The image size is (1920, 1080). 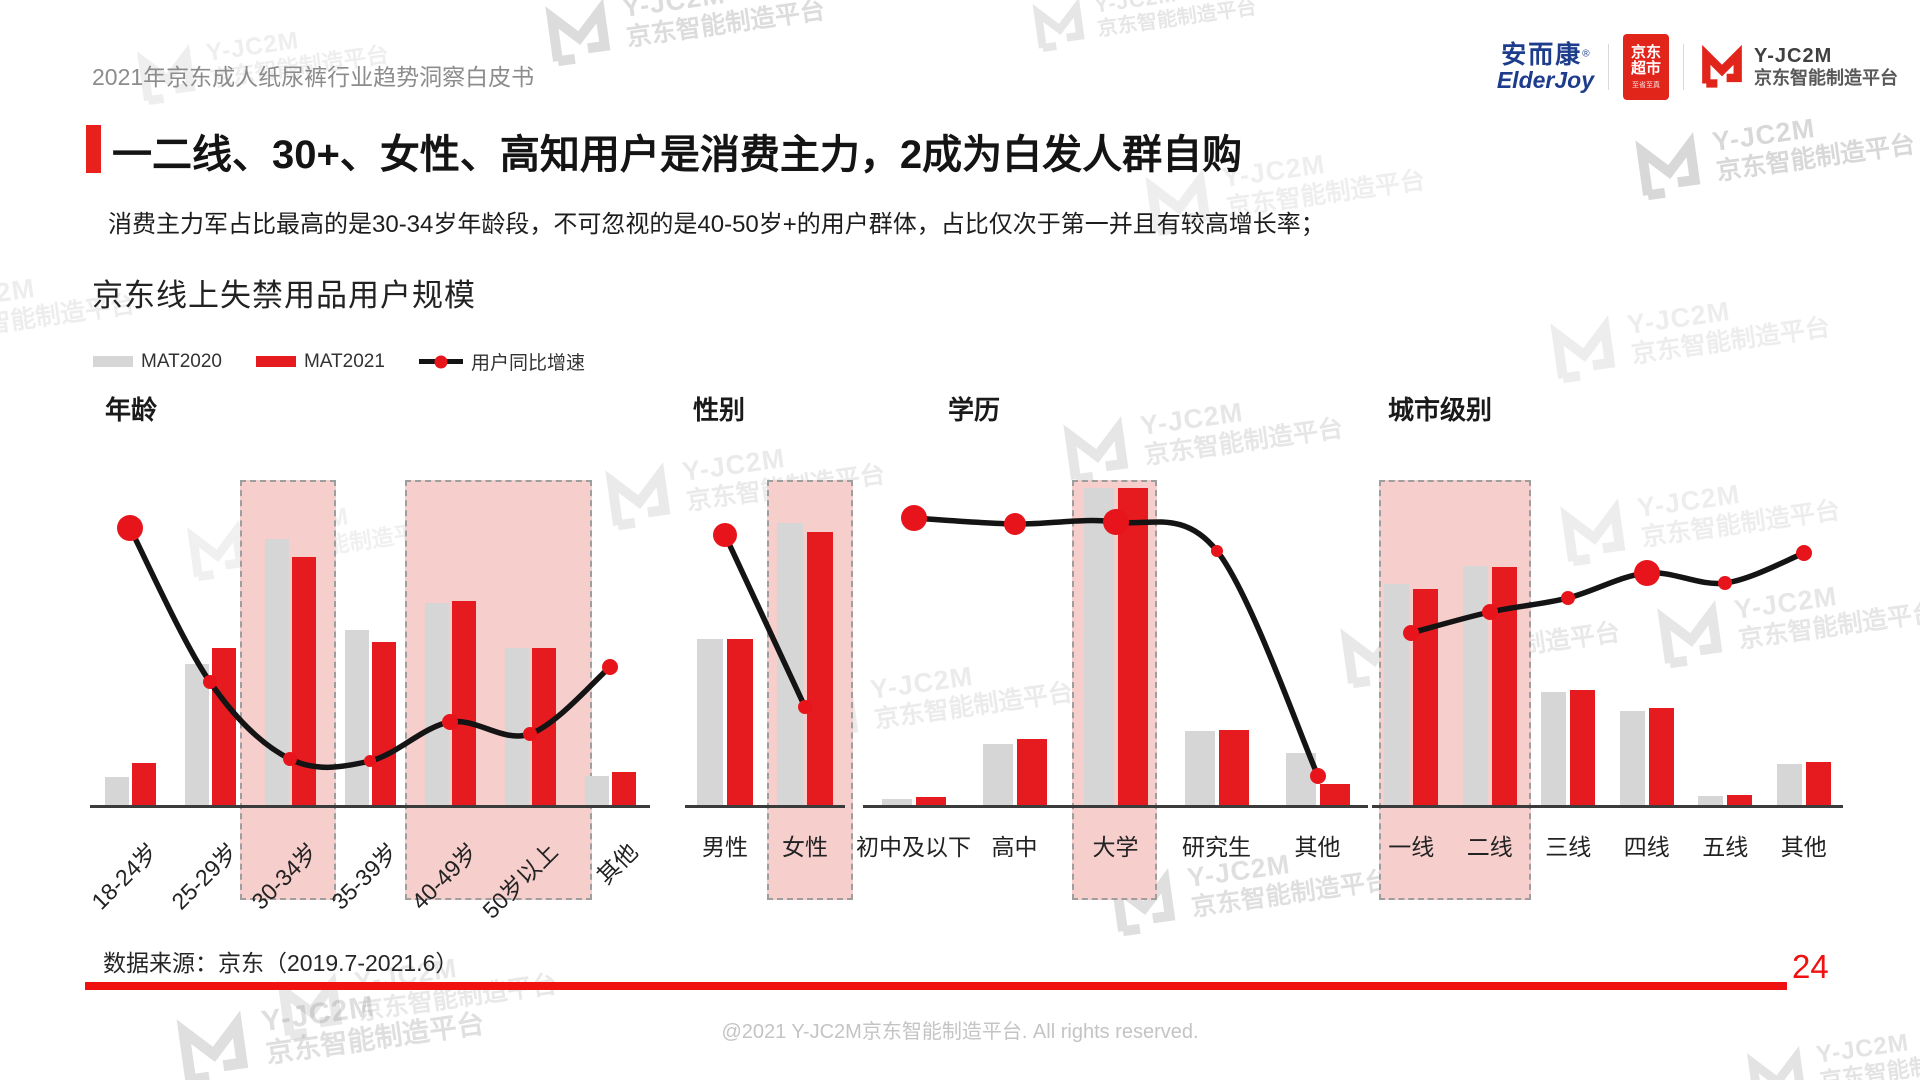 I want to click on elderjoy-wordmark: ElderJoy, so click(x=1545, y=80).